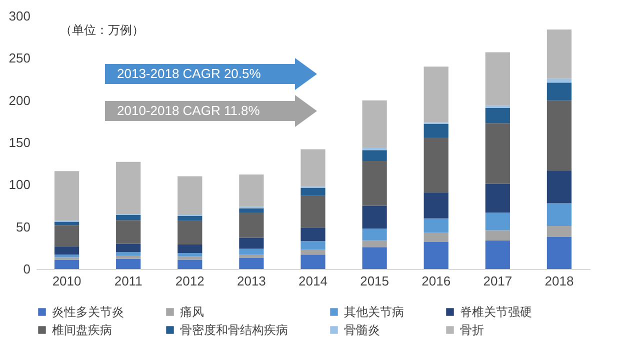  I want to click on annotation: 2013-2018 CAGR 20.5%, so click(189, 73).